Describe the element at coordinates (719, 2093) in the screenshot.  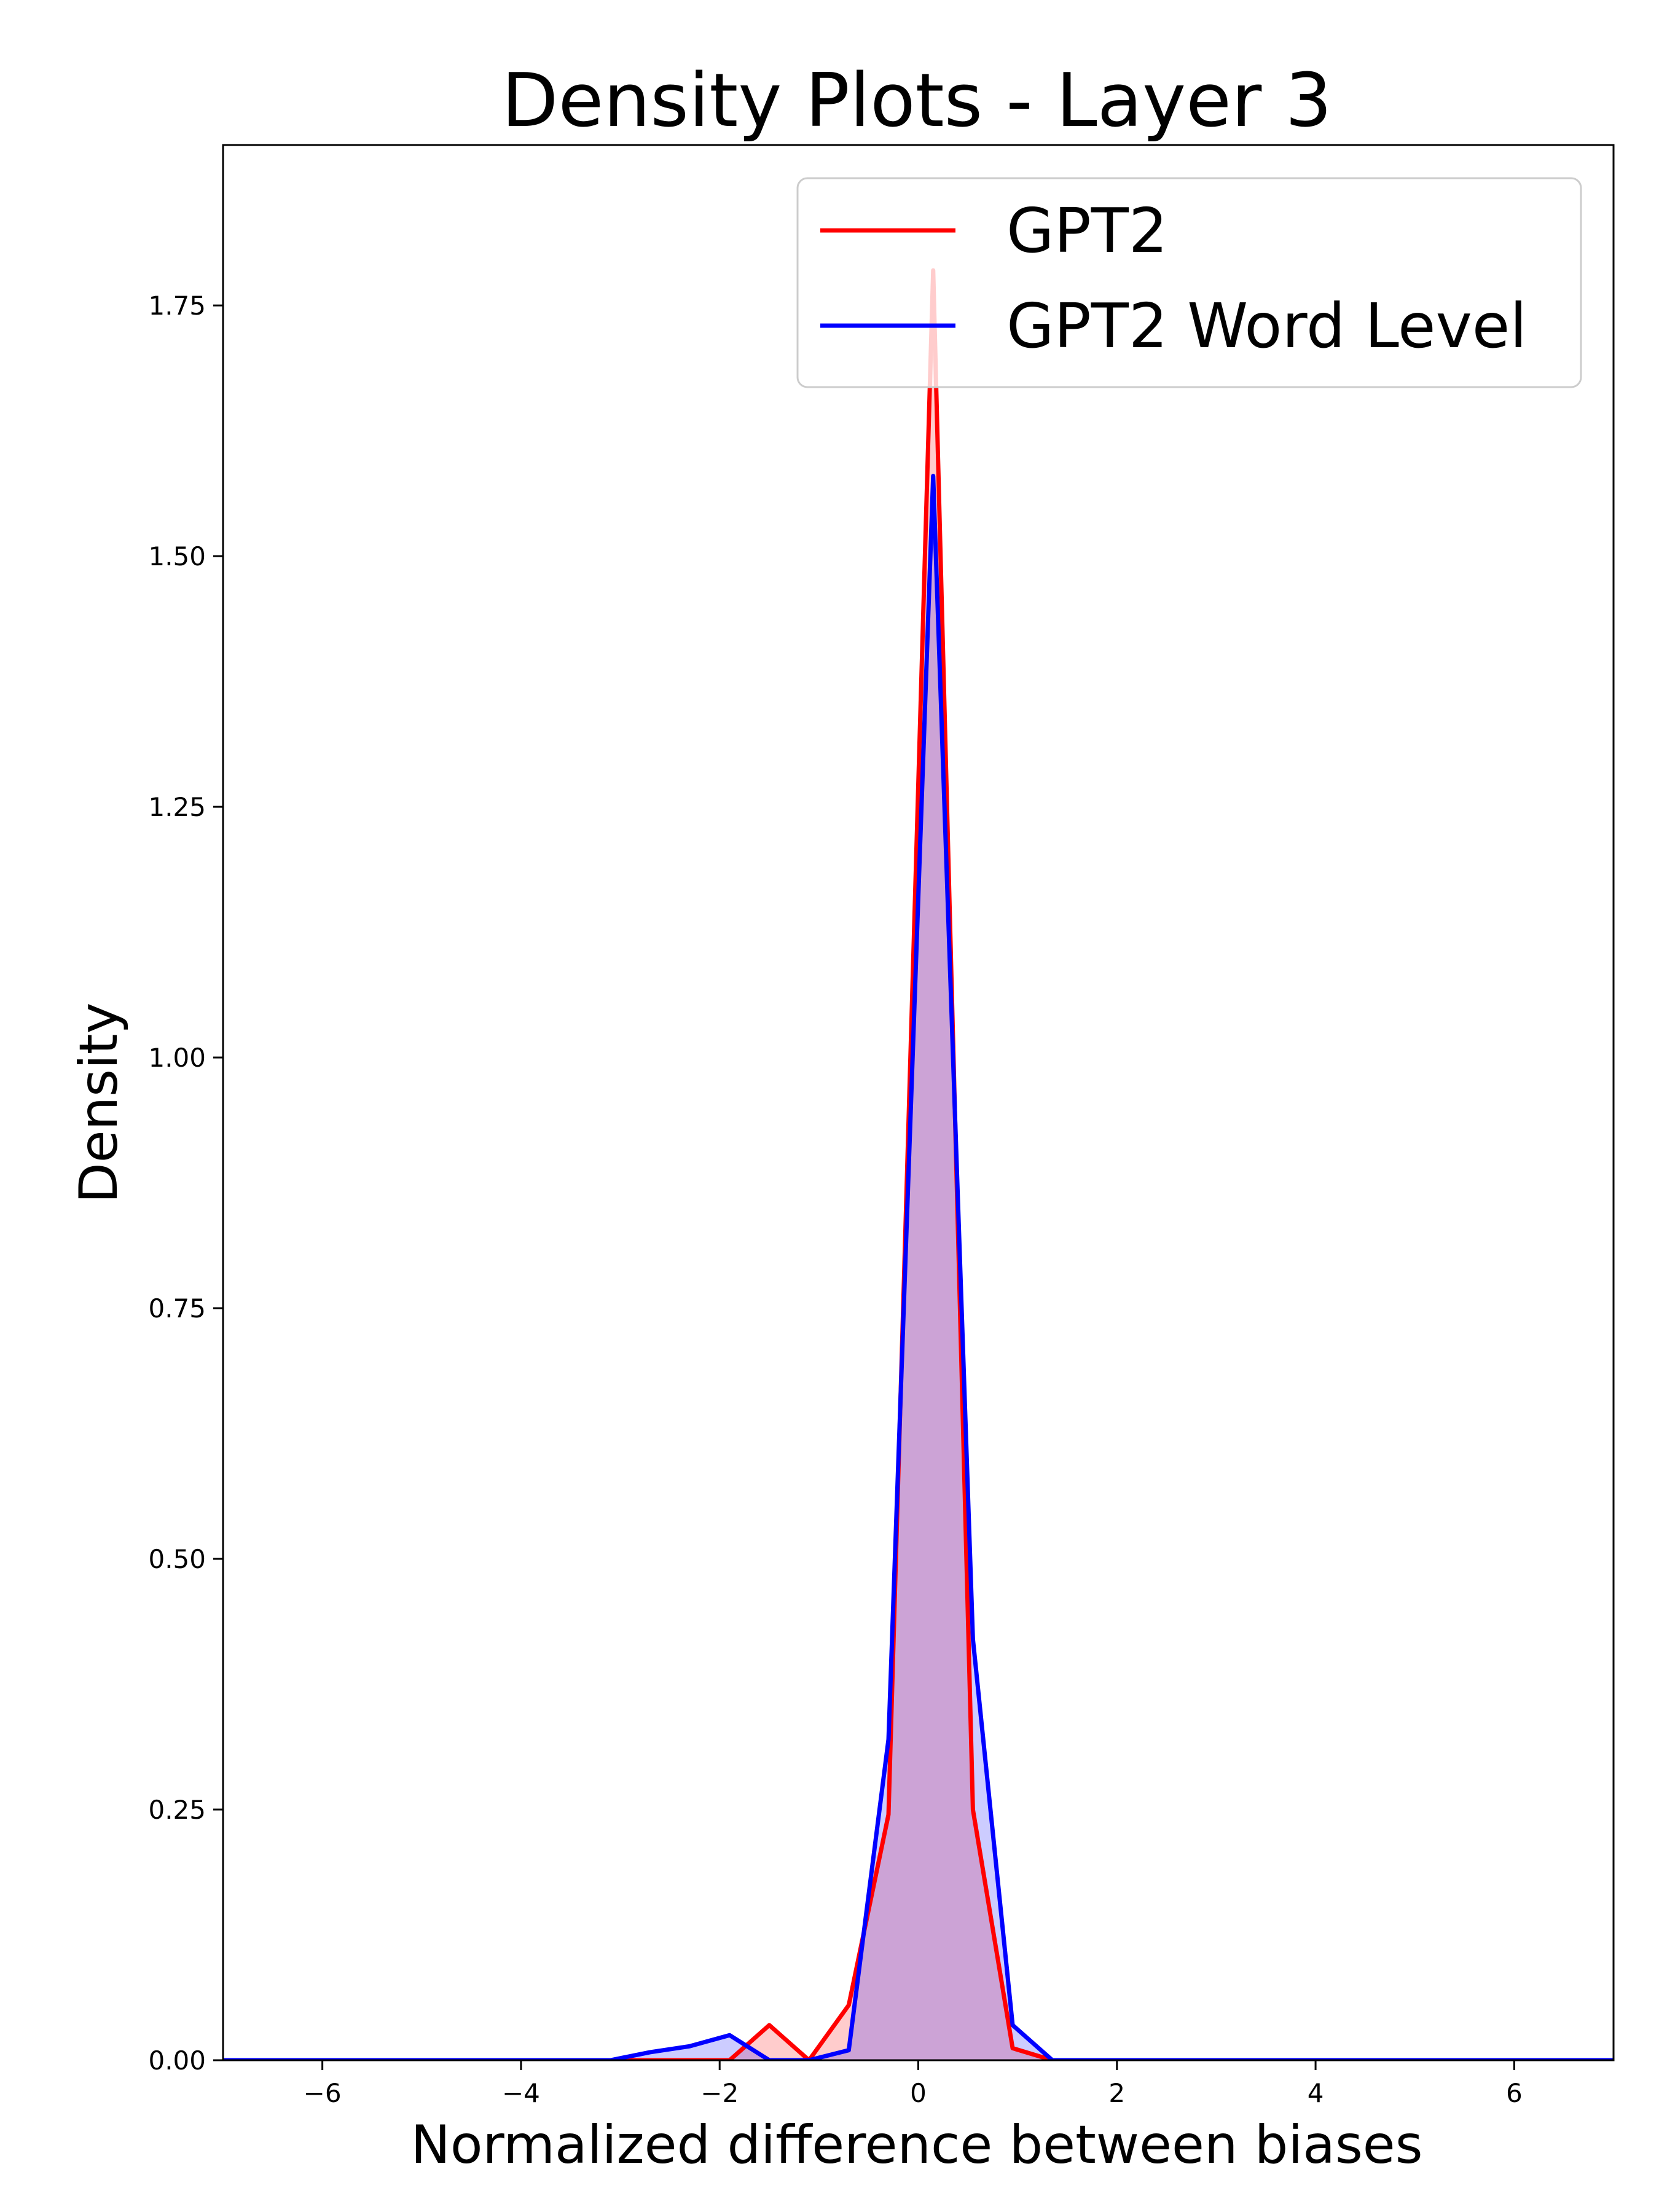
I see `x-tick-label: −2` at that location.